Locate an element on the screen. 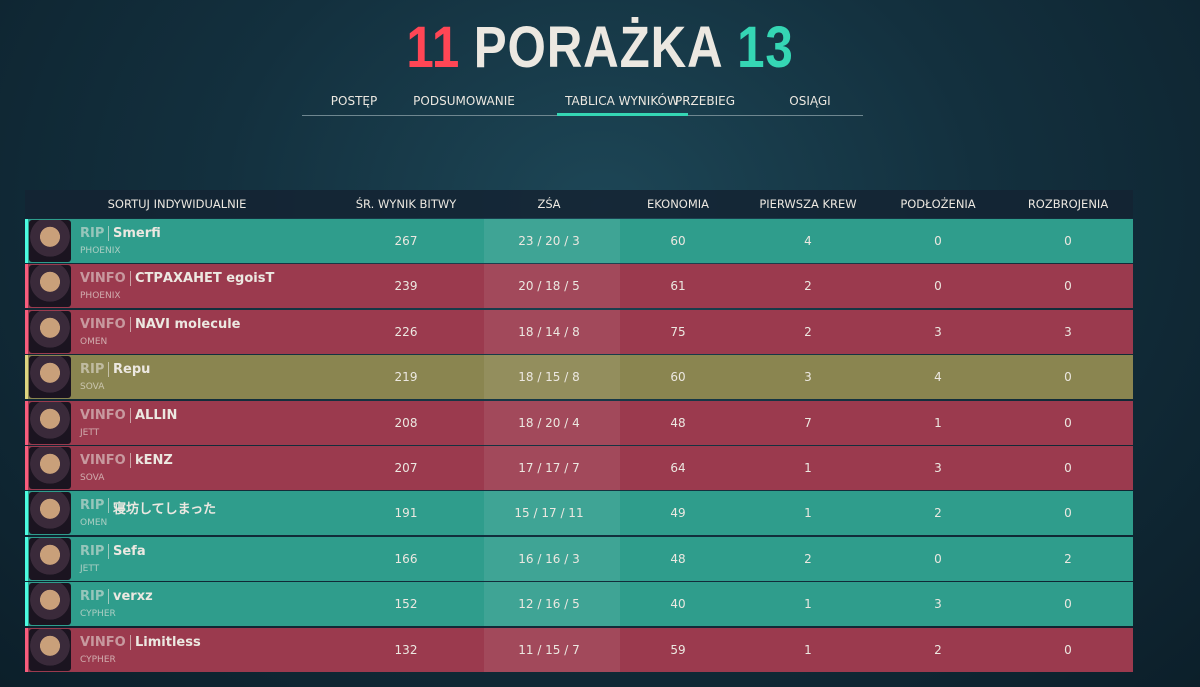  score: 267 is located at coordinates (406, 241).